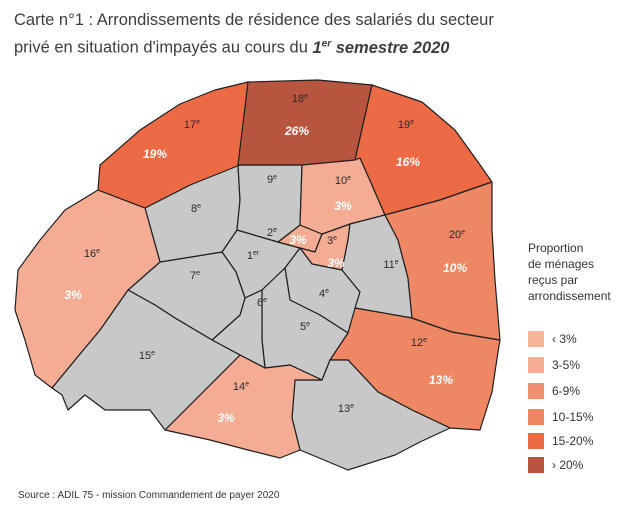  I want to click on legend-title-line: Proportion, so click(556, 248).